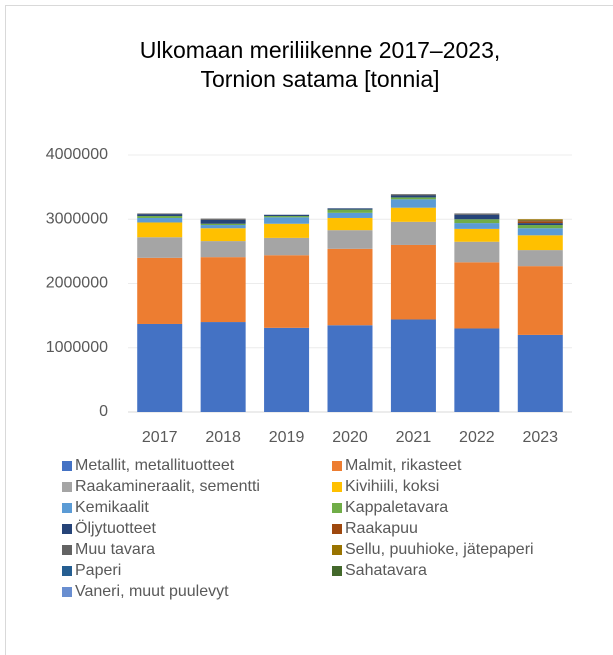  I want to click on legend-label: Öljytuotteet, so click(115, 528).